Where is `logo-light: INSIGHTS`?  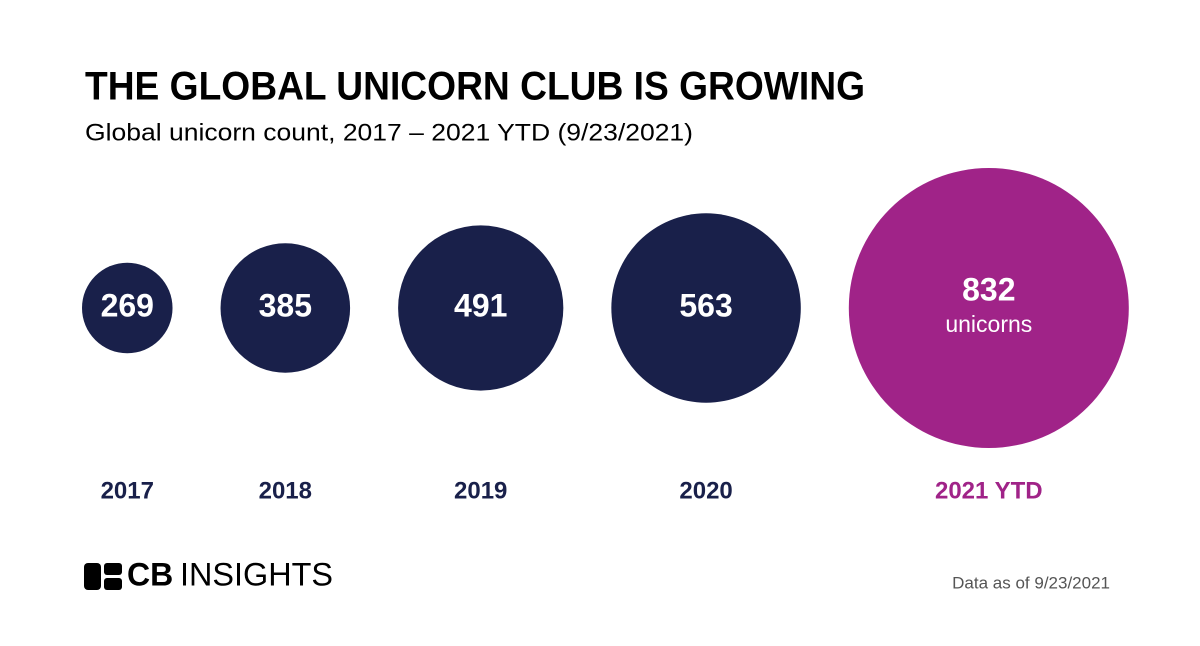 logo-light: INSIGHTS is located at coordinates (256, 574).